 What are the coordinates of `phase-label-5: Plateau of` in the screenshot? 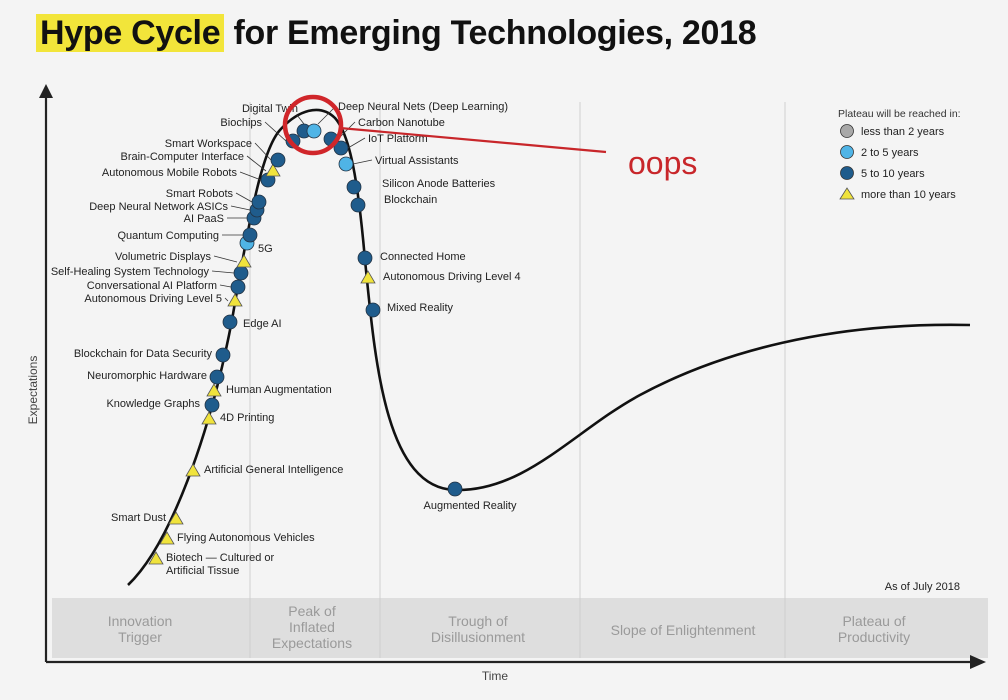 It's located at (873, 621).